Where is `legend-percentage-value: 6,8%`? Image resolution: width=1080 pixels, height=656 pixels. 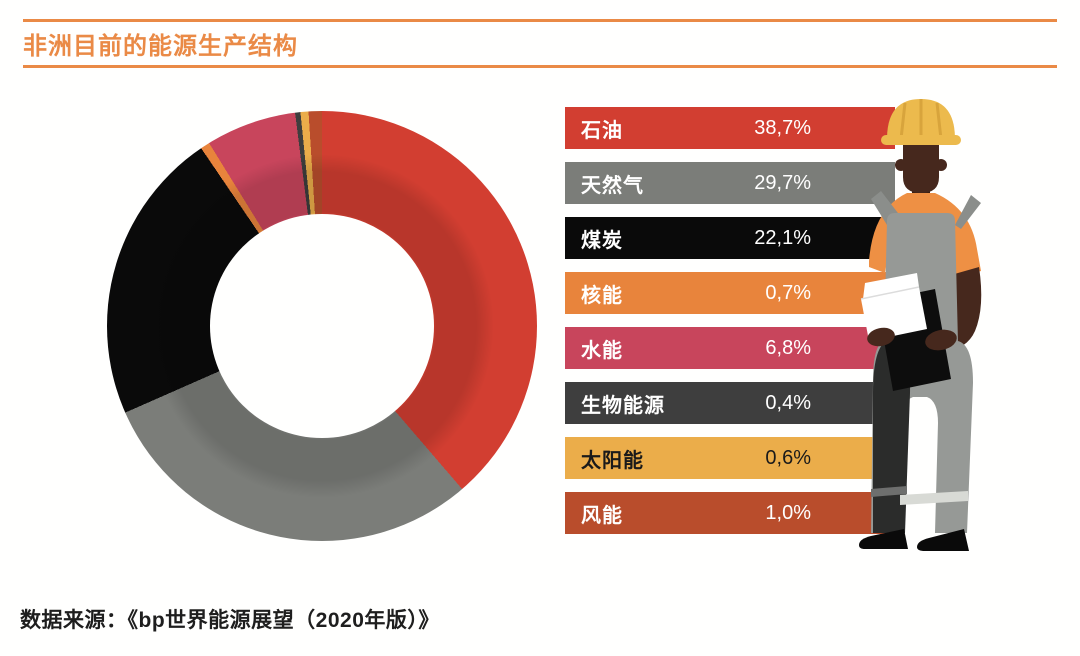
legend-percentage-value: 6,8% is located at coordinates (788, 347).